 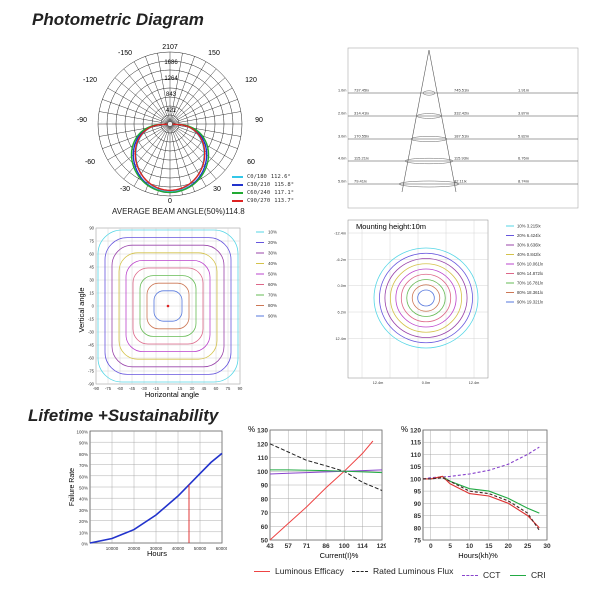 I want to click on legend-value: 113.7°, so click(x=284, y=201).